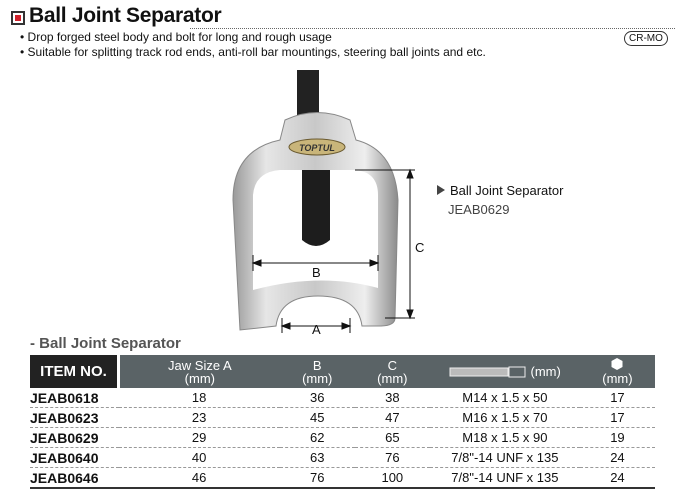  I want to click on spec-cell: 47, so click(392, 417).